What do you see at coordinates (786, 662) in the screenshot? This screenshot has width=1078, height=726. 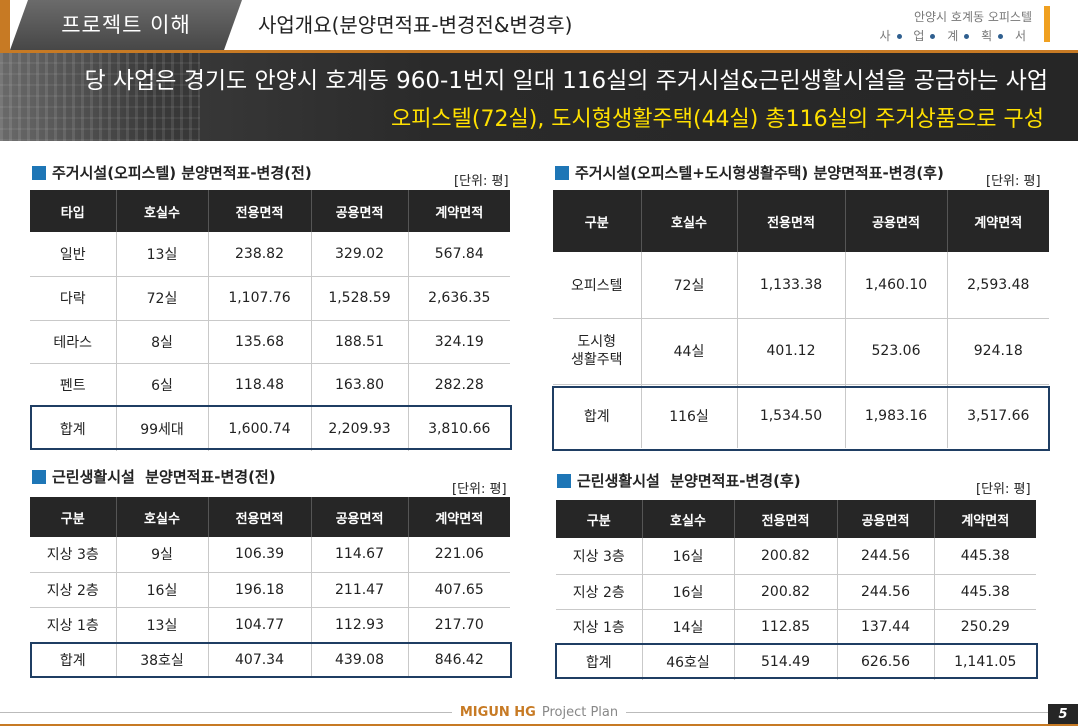 I see `table-cell: 514.49` at bounding box center [786, 662].